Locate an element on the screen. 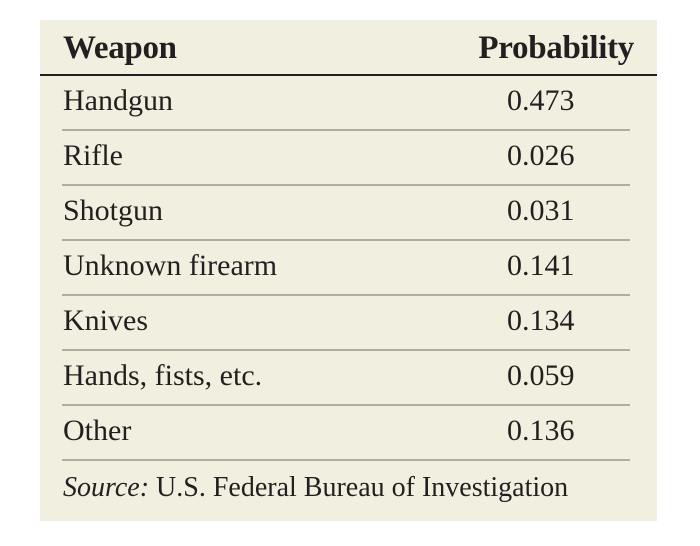  table-row: Unknown firearm 0.141 is located at coordinates (346, 268).